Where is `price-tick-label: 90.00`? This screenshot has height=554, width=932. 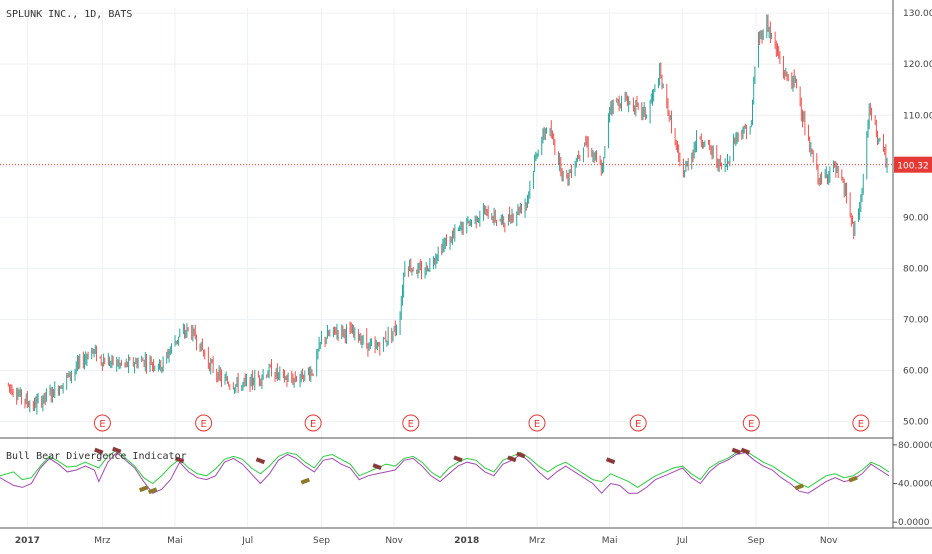
price-tick-label: 90.00 is located at coordinates (916, 218).